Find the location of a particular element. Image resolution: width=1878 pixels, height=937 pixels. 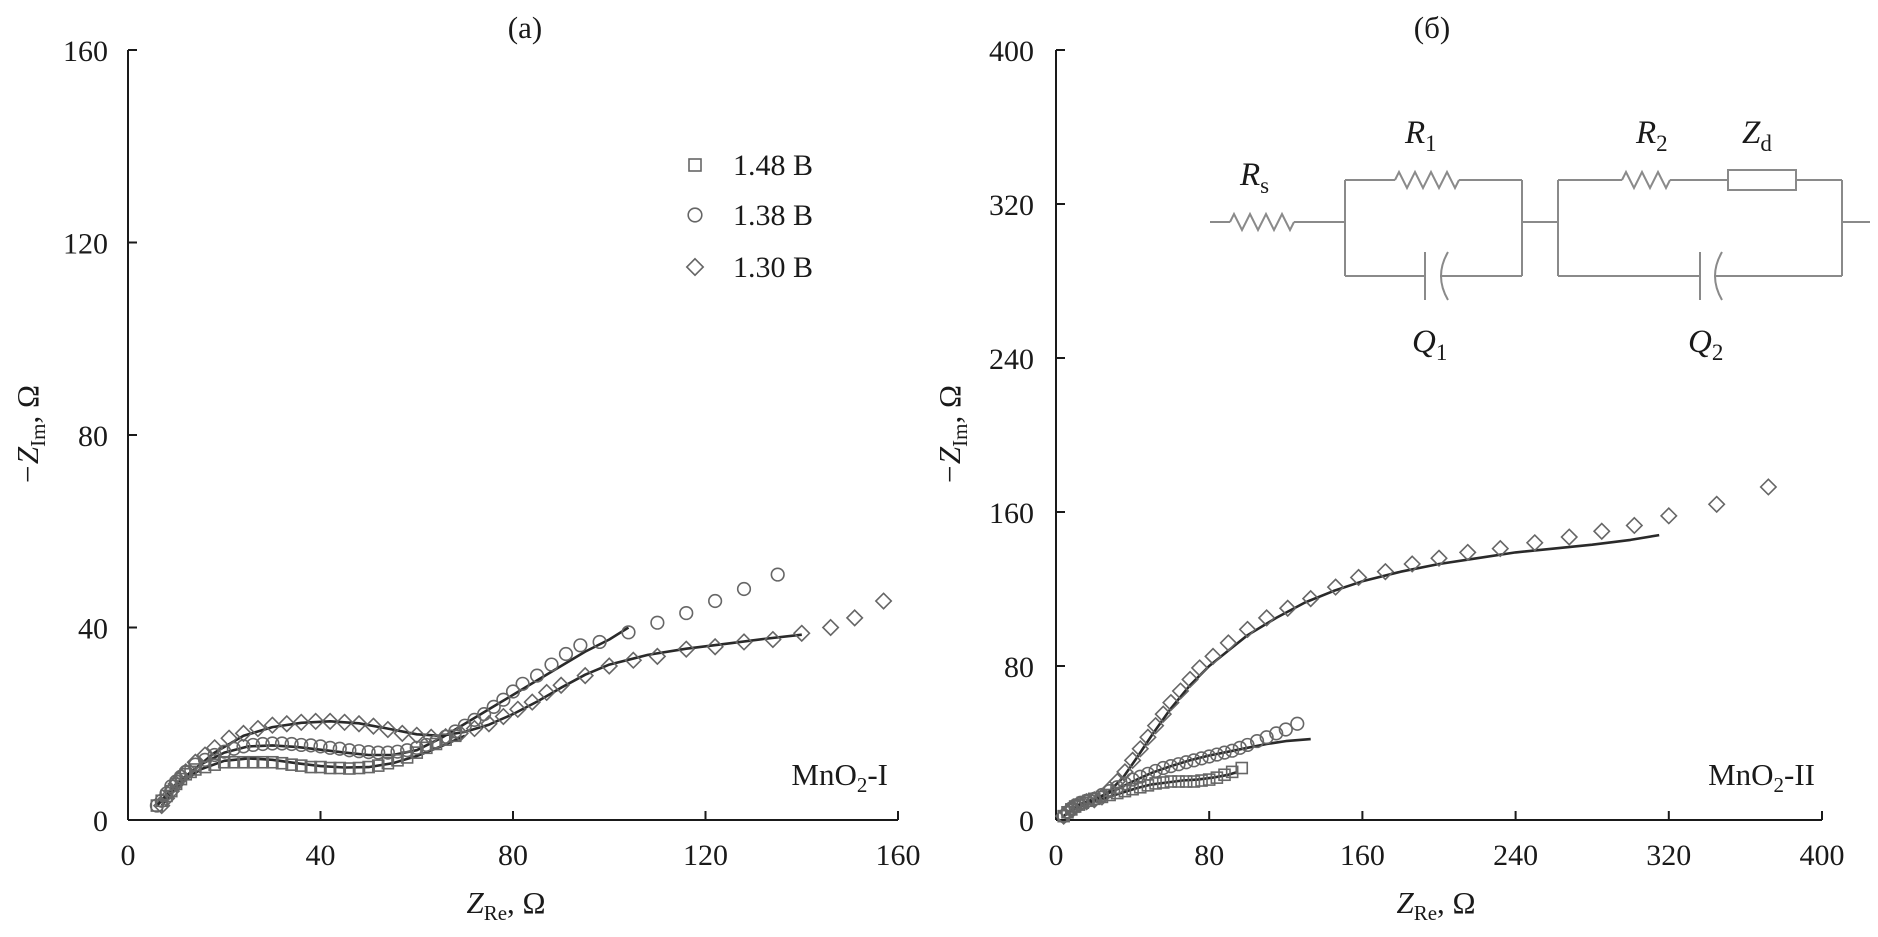

panel-b-x-tick-label: 320 is located at coordinates (1668, 855).